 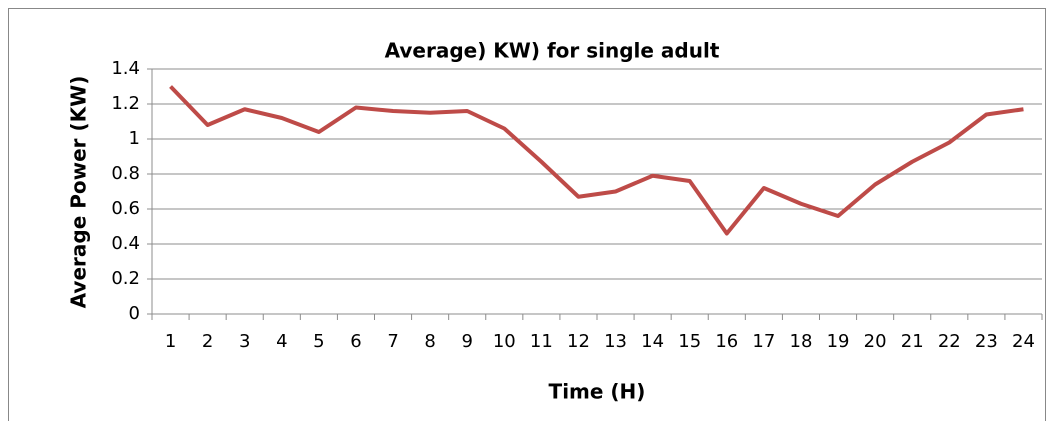 What do you see at coordinates (207, 341) in the screenshot?
I see `x-tick-label: 2` at bounding box center [207, 341].